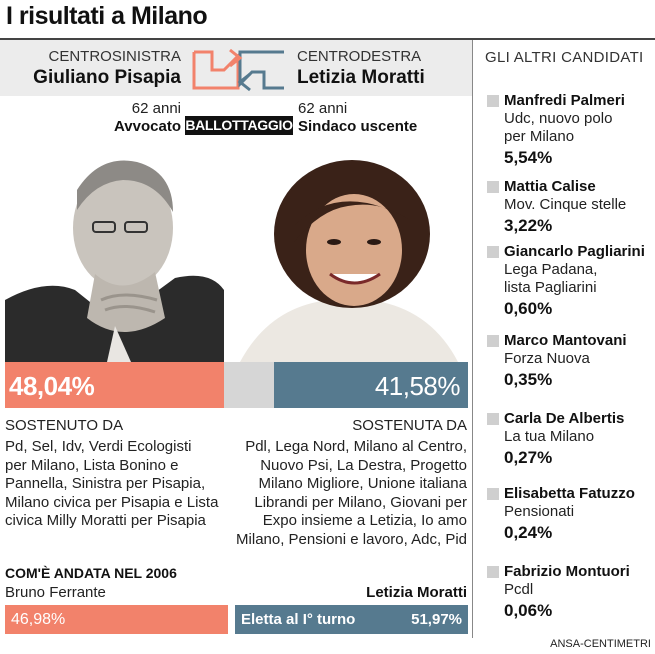 The width and height of the screenshot is (655, 654). What do you see at coordinates (238, 70) in the screenshot?
I see `arrows-logo-icon` at bounding box center [238, 70].